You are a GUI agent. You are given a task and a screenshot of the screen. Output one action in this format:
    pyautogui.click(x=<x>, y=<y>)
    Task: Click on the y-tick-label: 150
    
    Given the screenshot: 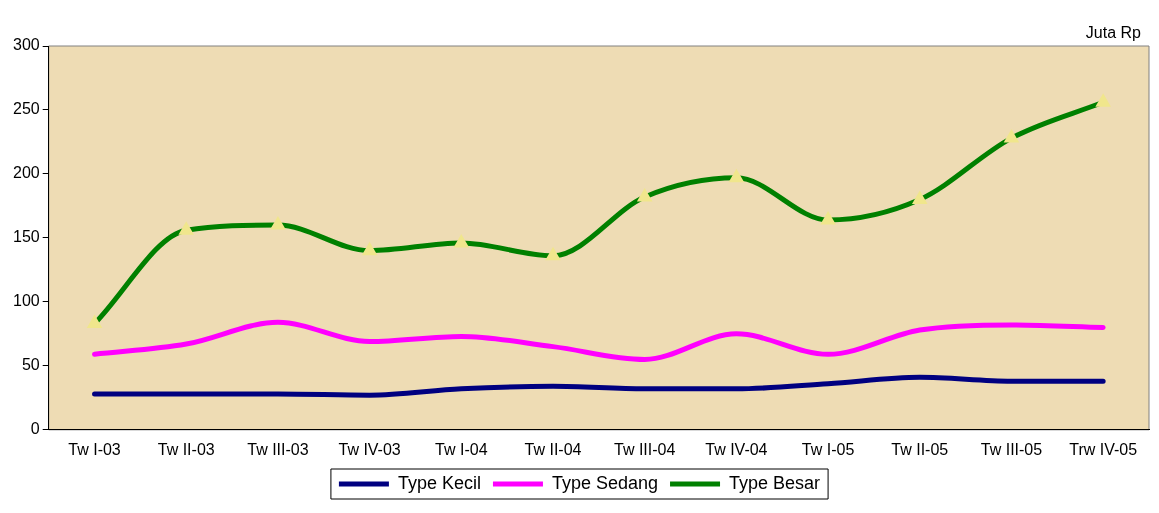 What is the action you would take?
    pyautogui.click(x=26, y=237)
    